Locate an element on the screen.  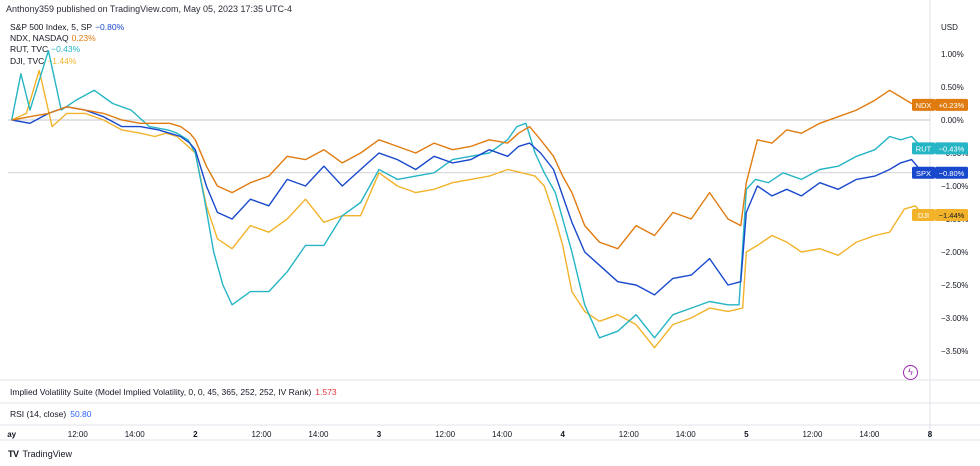
x-tick-label: 4 is located at coordinates (562, 434).